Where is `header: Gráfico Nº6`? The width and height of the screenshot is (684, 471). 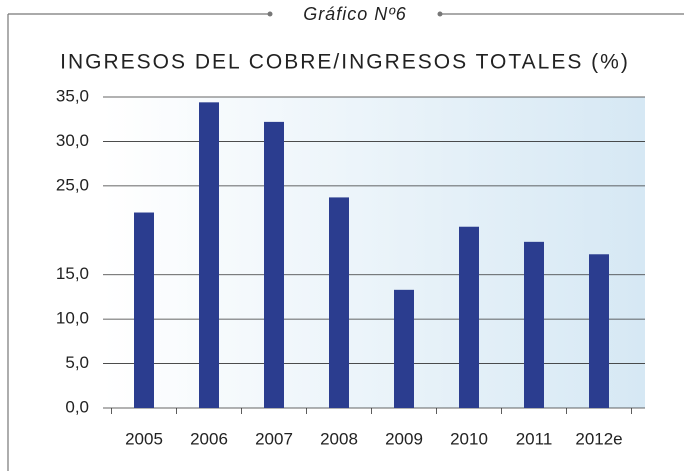
header: Gráfico Nº6 is located at coordinates (355, 14).